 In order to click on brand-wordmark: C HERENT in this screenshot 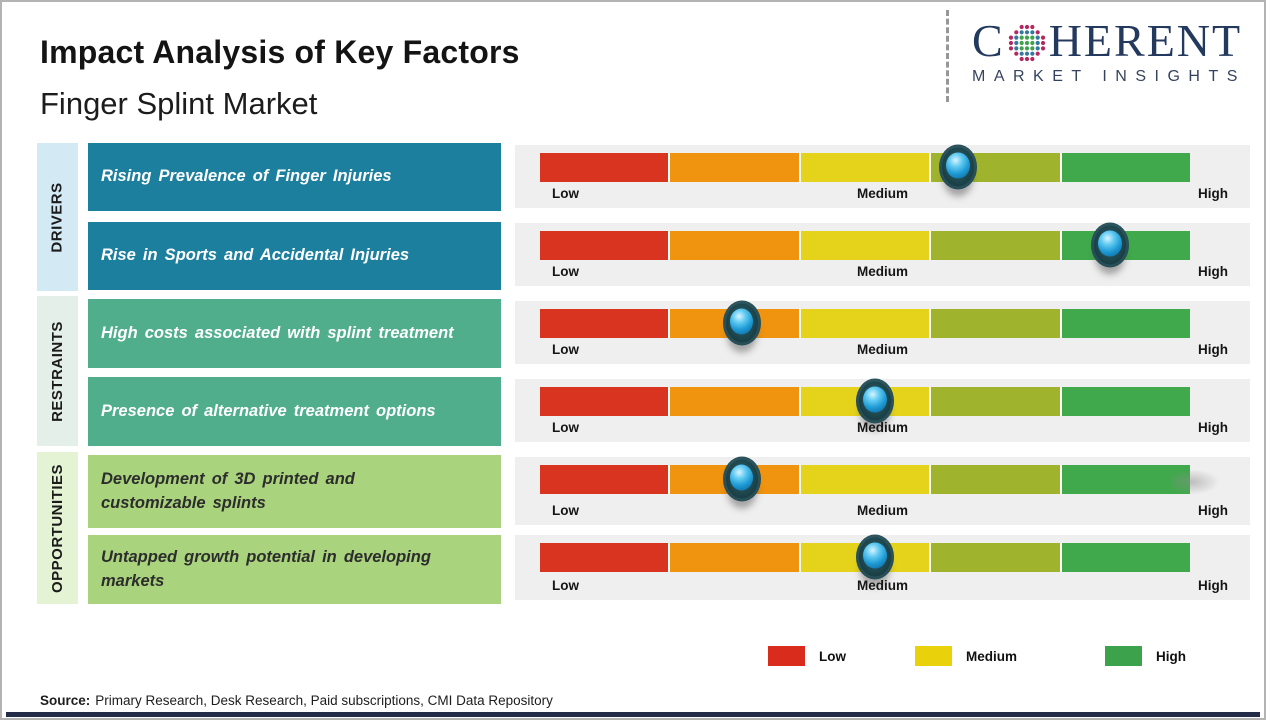, I will do `click(1117, 41)`.